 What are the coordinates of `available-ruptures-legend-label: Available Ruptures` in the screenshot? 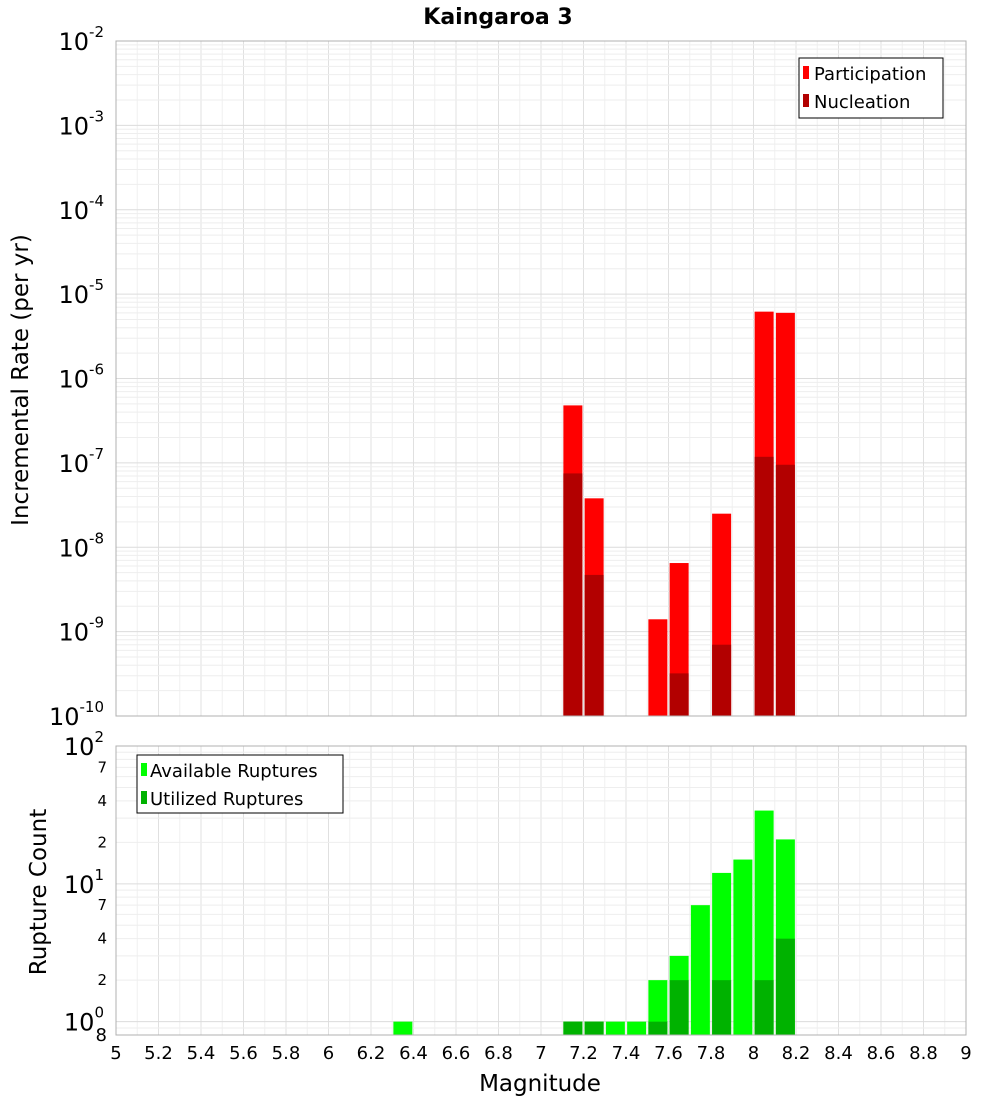 It's located at (234, 771).